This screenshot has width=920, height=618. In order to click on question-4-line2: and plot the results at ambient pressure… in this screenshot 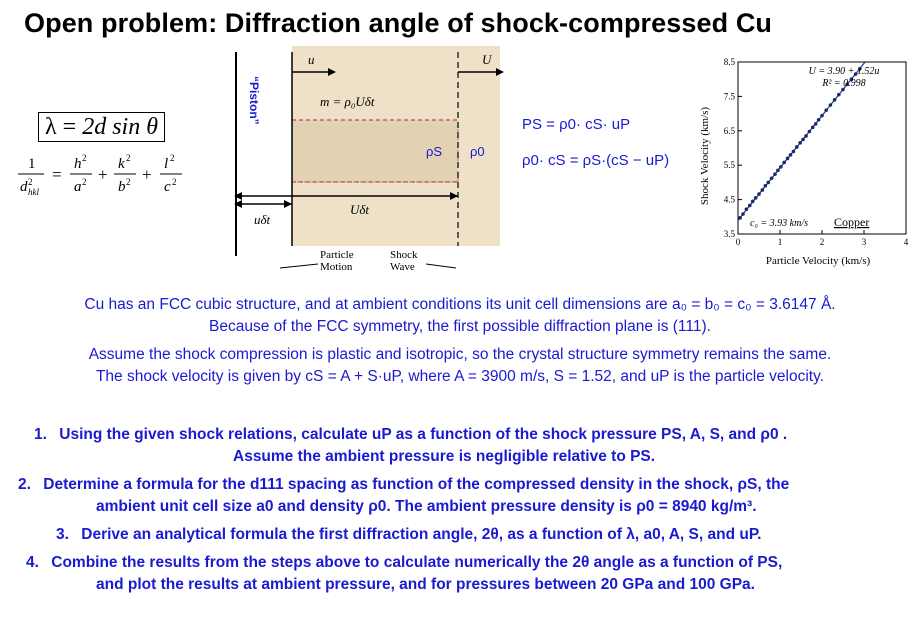, I will do `click(425, 584)`.